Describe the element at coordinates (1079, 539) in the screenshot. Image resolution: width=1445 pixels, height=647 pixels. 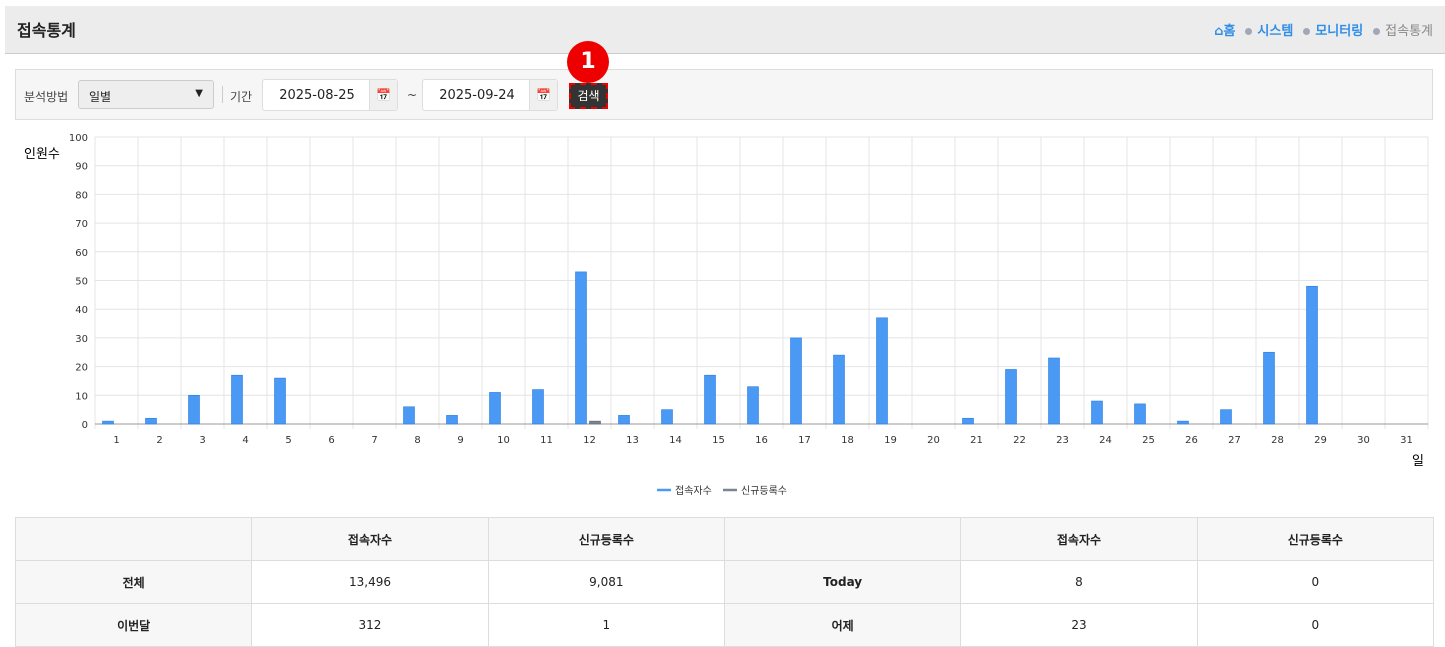
I see `header-cell: 접속자수` at that location.